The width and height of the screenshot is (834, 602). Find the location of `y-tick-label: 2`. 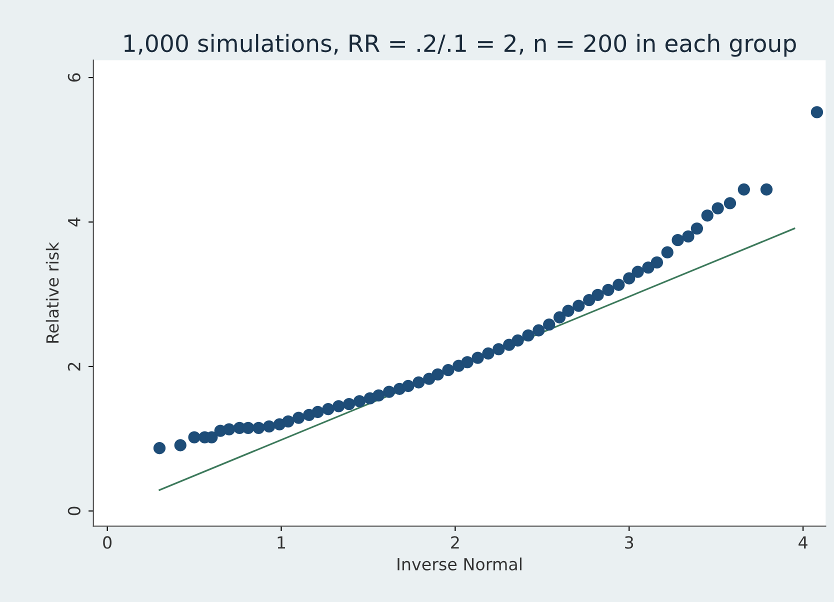

y-tick-label: 2 is located at coordinates (74, 366).